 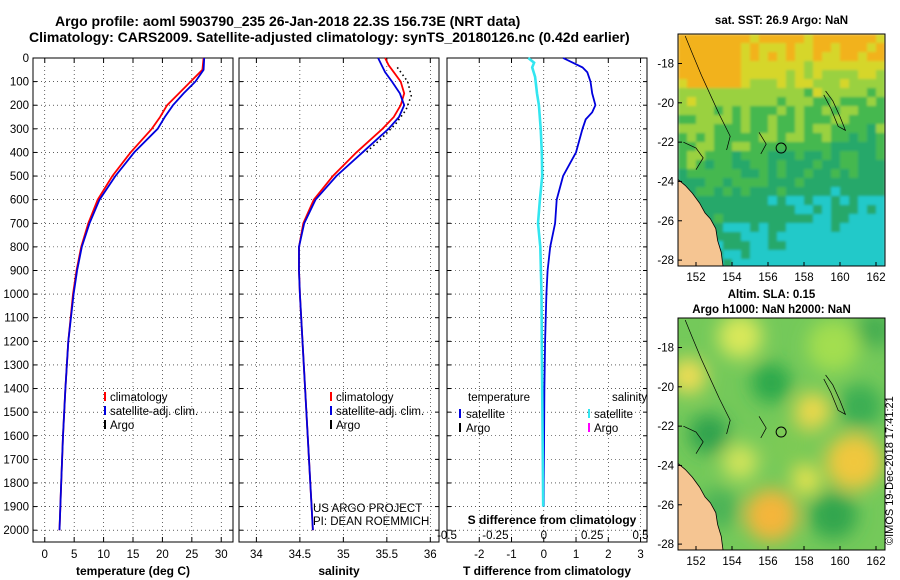 I want to click on x-tick-label-top: 0.5, so click(x=641, y=536).